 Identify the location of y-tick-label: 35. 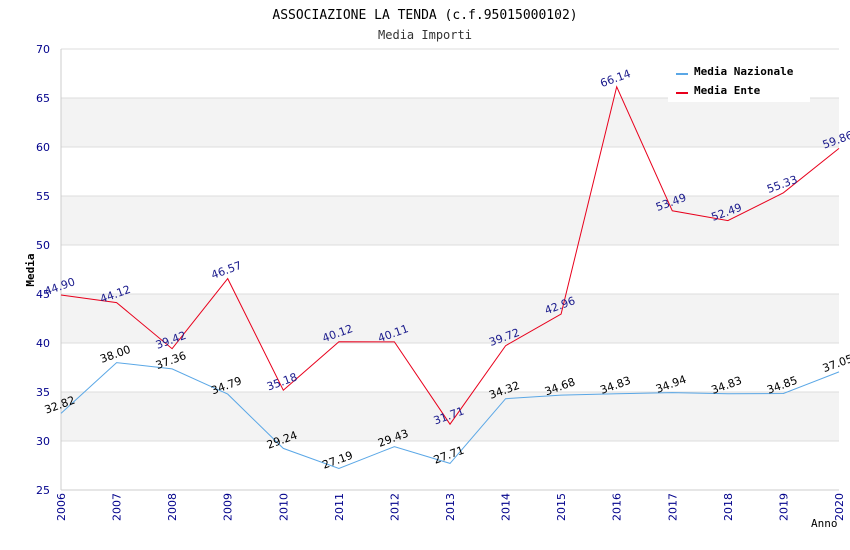
(43, 392).